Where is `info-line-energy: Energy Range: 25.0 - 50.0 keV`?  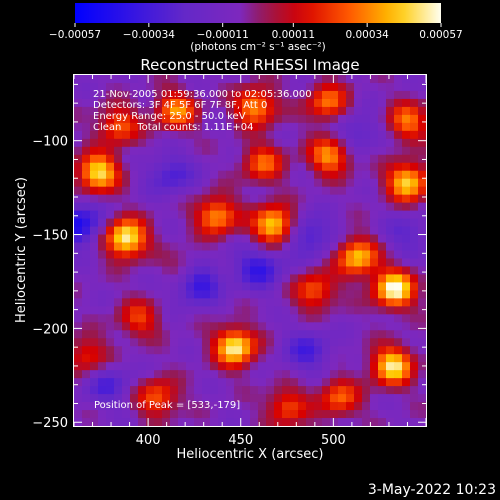 info-line-energy: Energy Range: 25.0 - 50.0 keV is located at coordinates (169, 116).